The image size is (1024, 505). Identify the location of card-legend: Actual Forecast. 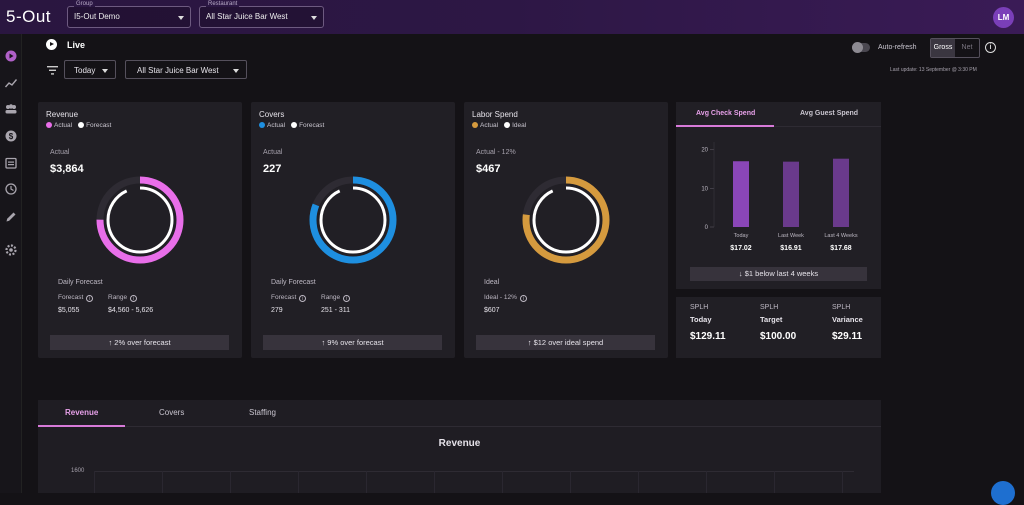
(291, 125).